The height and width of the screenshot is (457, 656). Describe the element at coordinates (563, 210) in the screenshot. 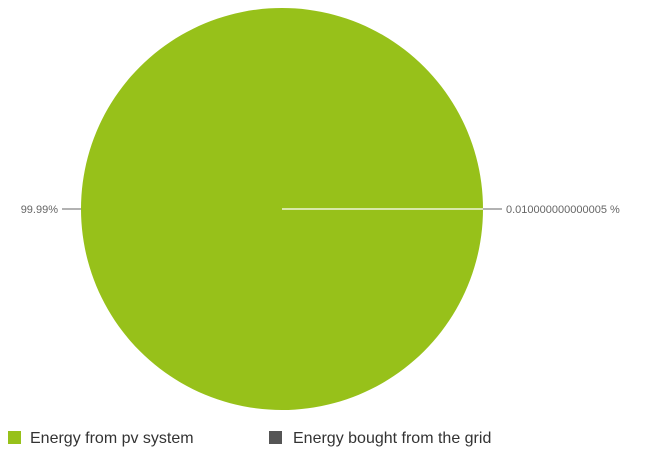

I see `slice-label-2: 0.010000000000005 %` at that location.